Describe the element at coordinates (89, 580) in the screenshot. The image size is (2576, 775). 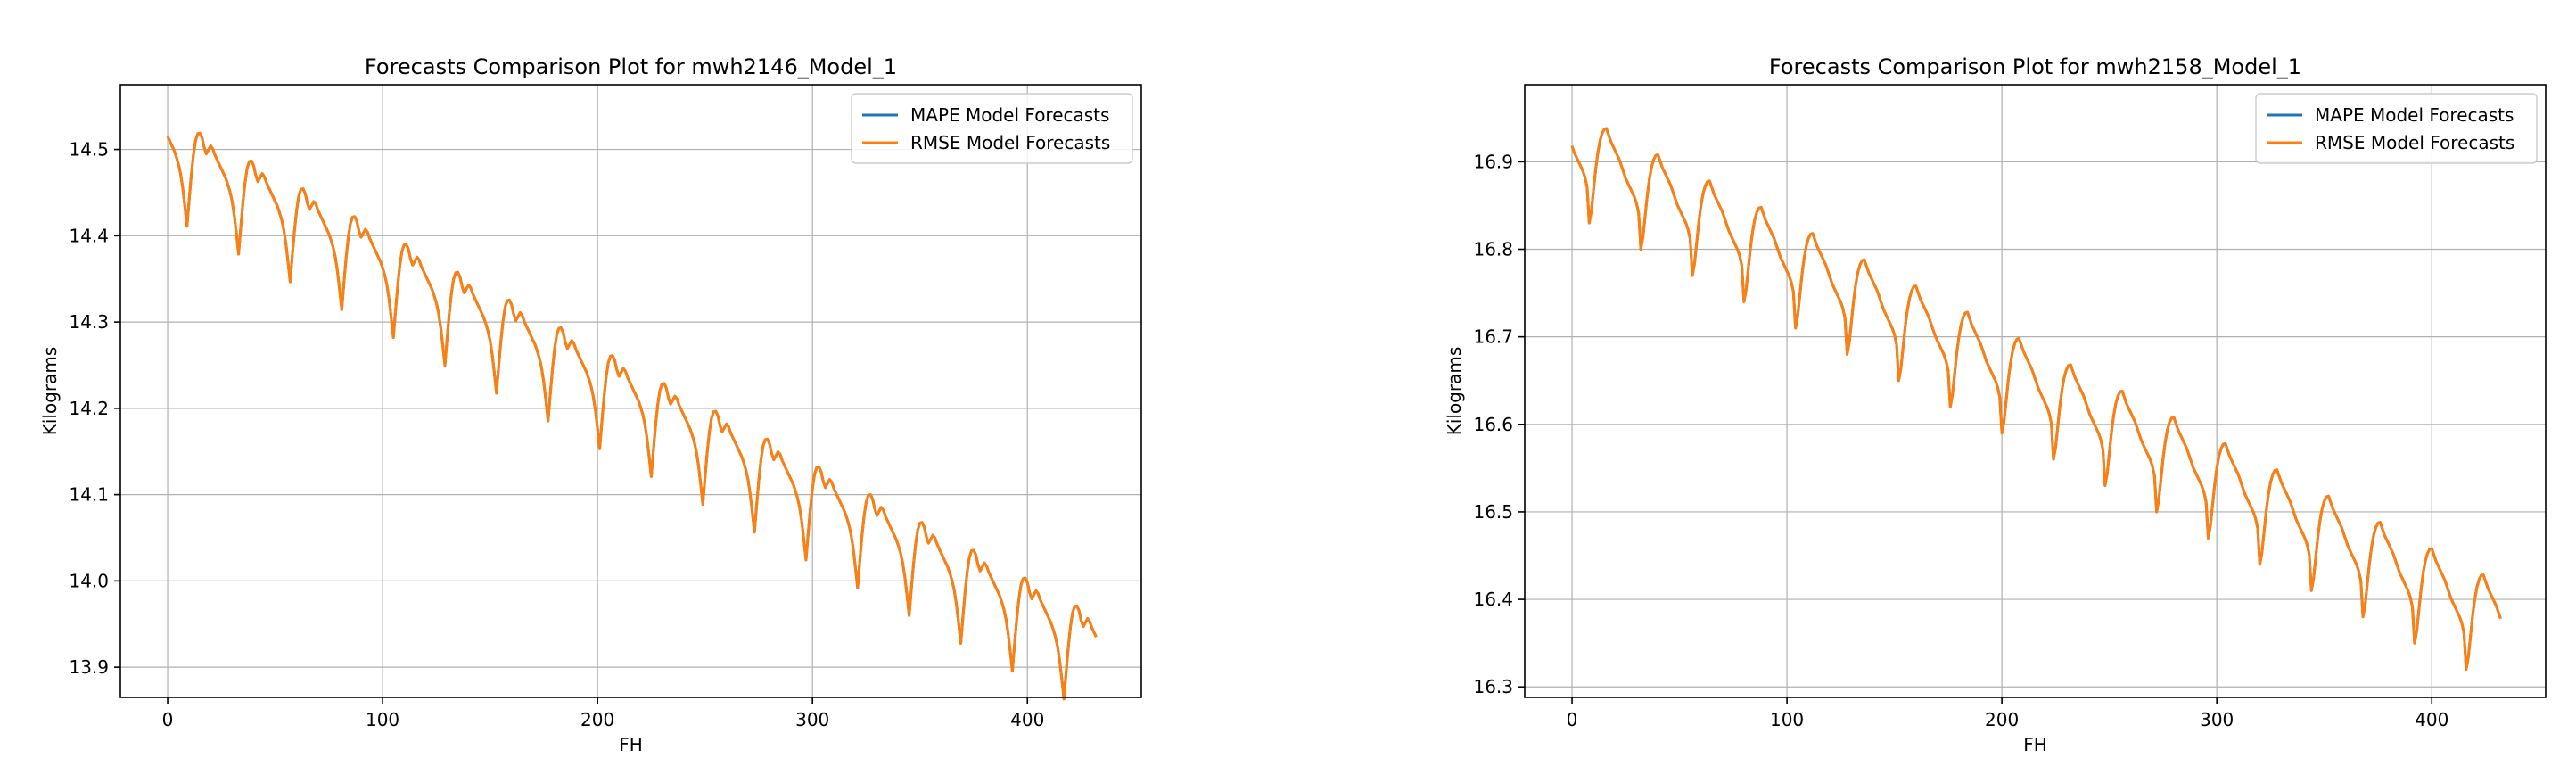
I see `y-tick-label: 14.0` at that location.